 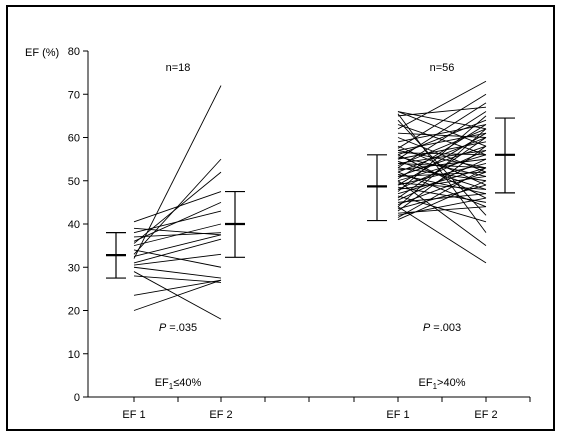 I want to click on y-tick-label: 50, so click(x=74, y=182).